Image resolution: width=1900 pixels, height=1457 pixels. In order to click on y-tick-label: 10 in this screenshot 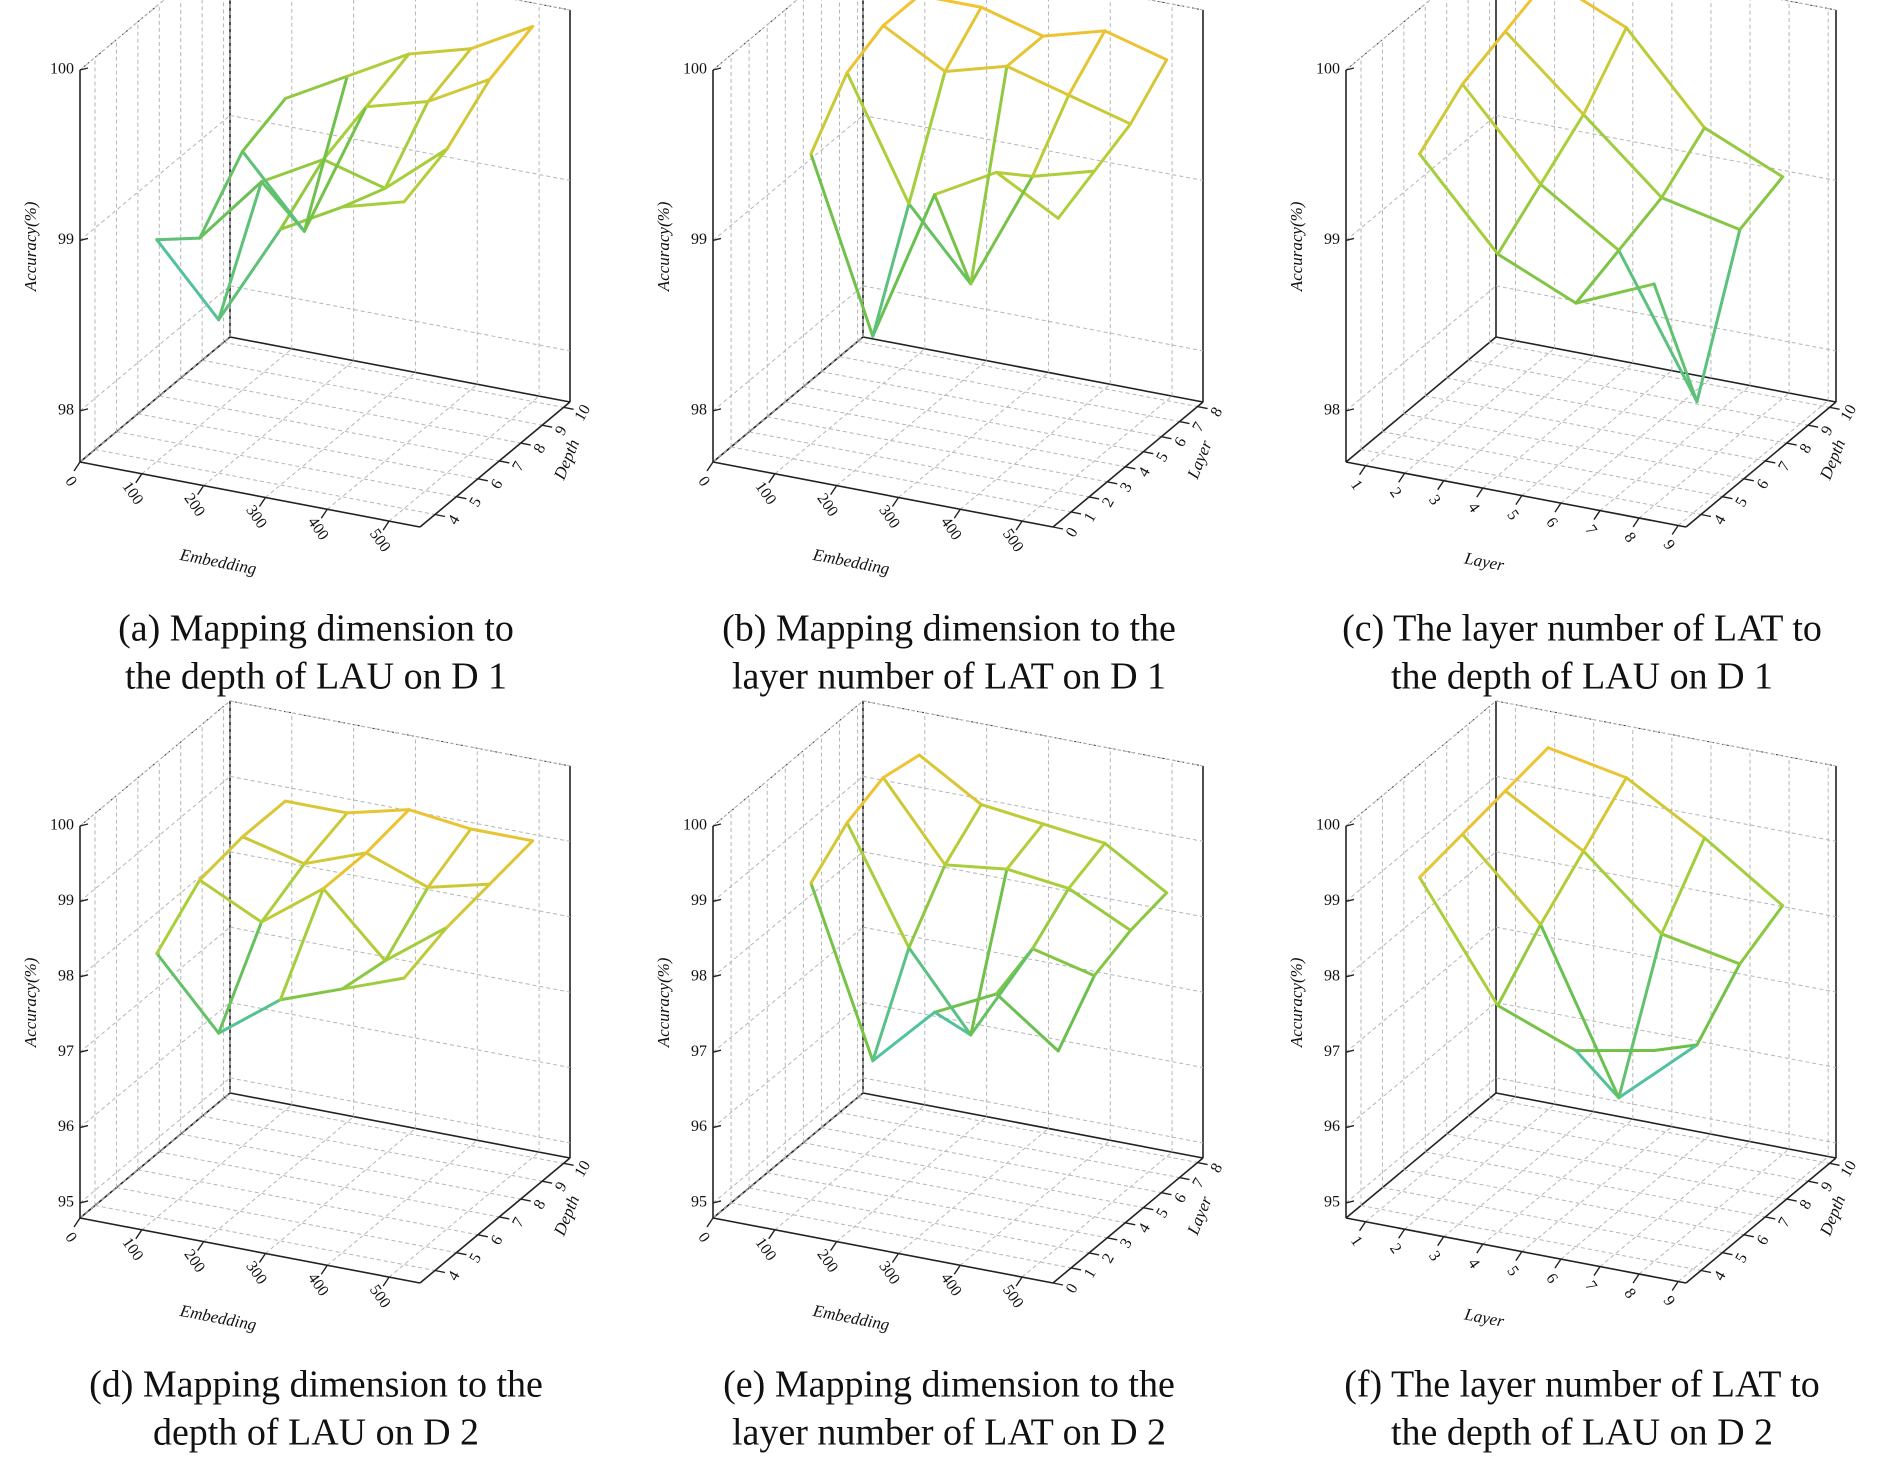, I will do `click(1848, 413)`.